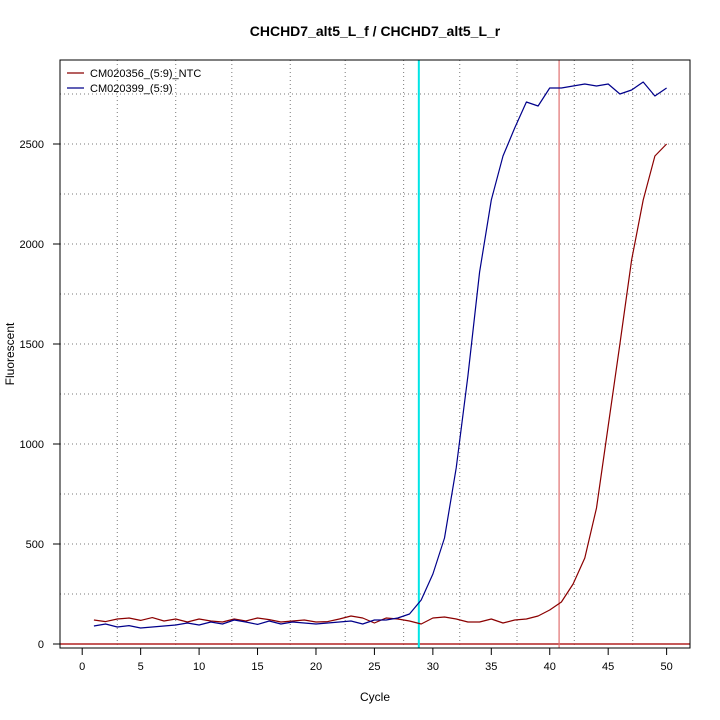 This screenshot has height=720, width=720. What do you see at coordinates (134, 81) in the screenshot?
I see `legend: CM020356_(5:9)_NTC CM020399_(5:9)` at bounding box center [134, 81].